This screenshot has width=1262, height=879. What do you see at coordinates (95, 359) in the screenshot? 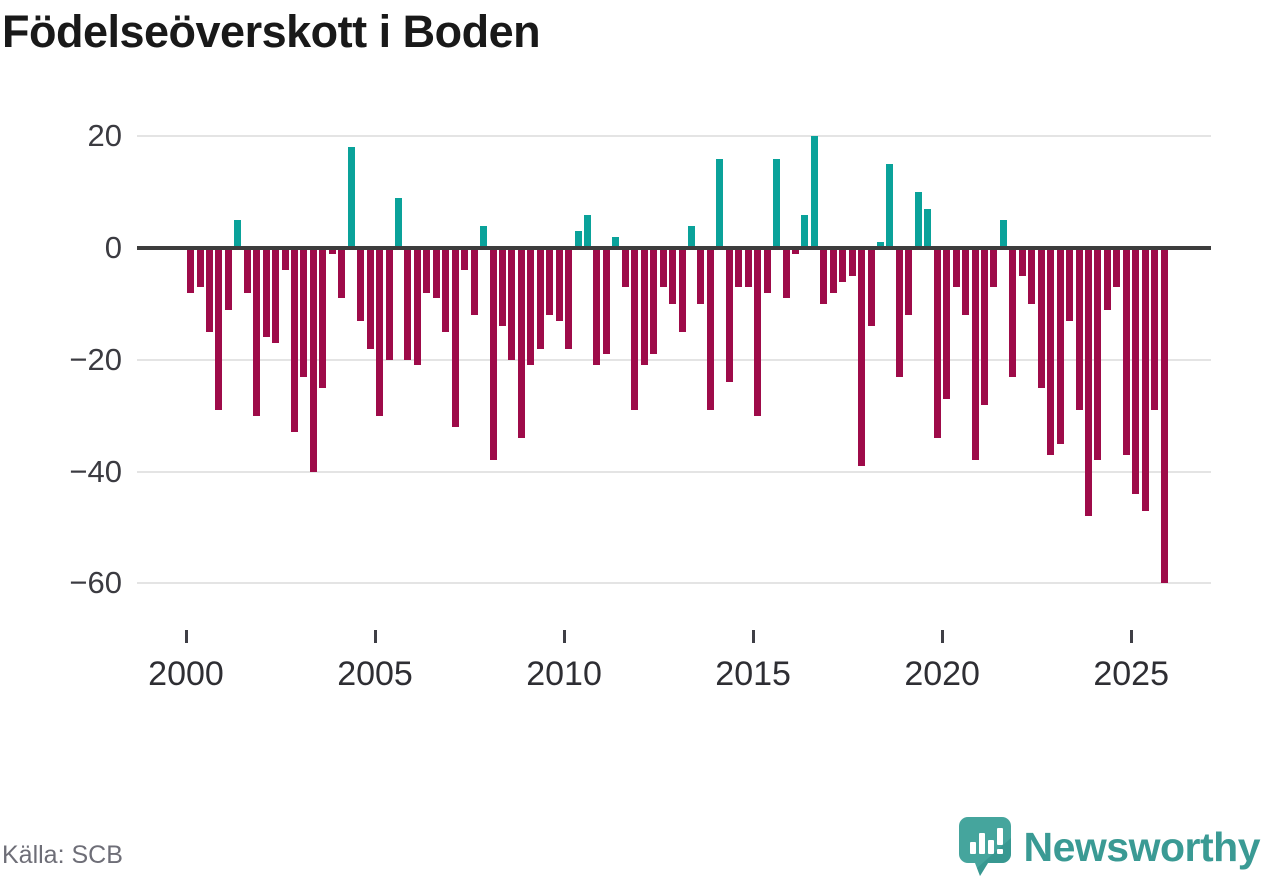
I see `y-axis-tick-label: −20` at bounding box center [95, 359].